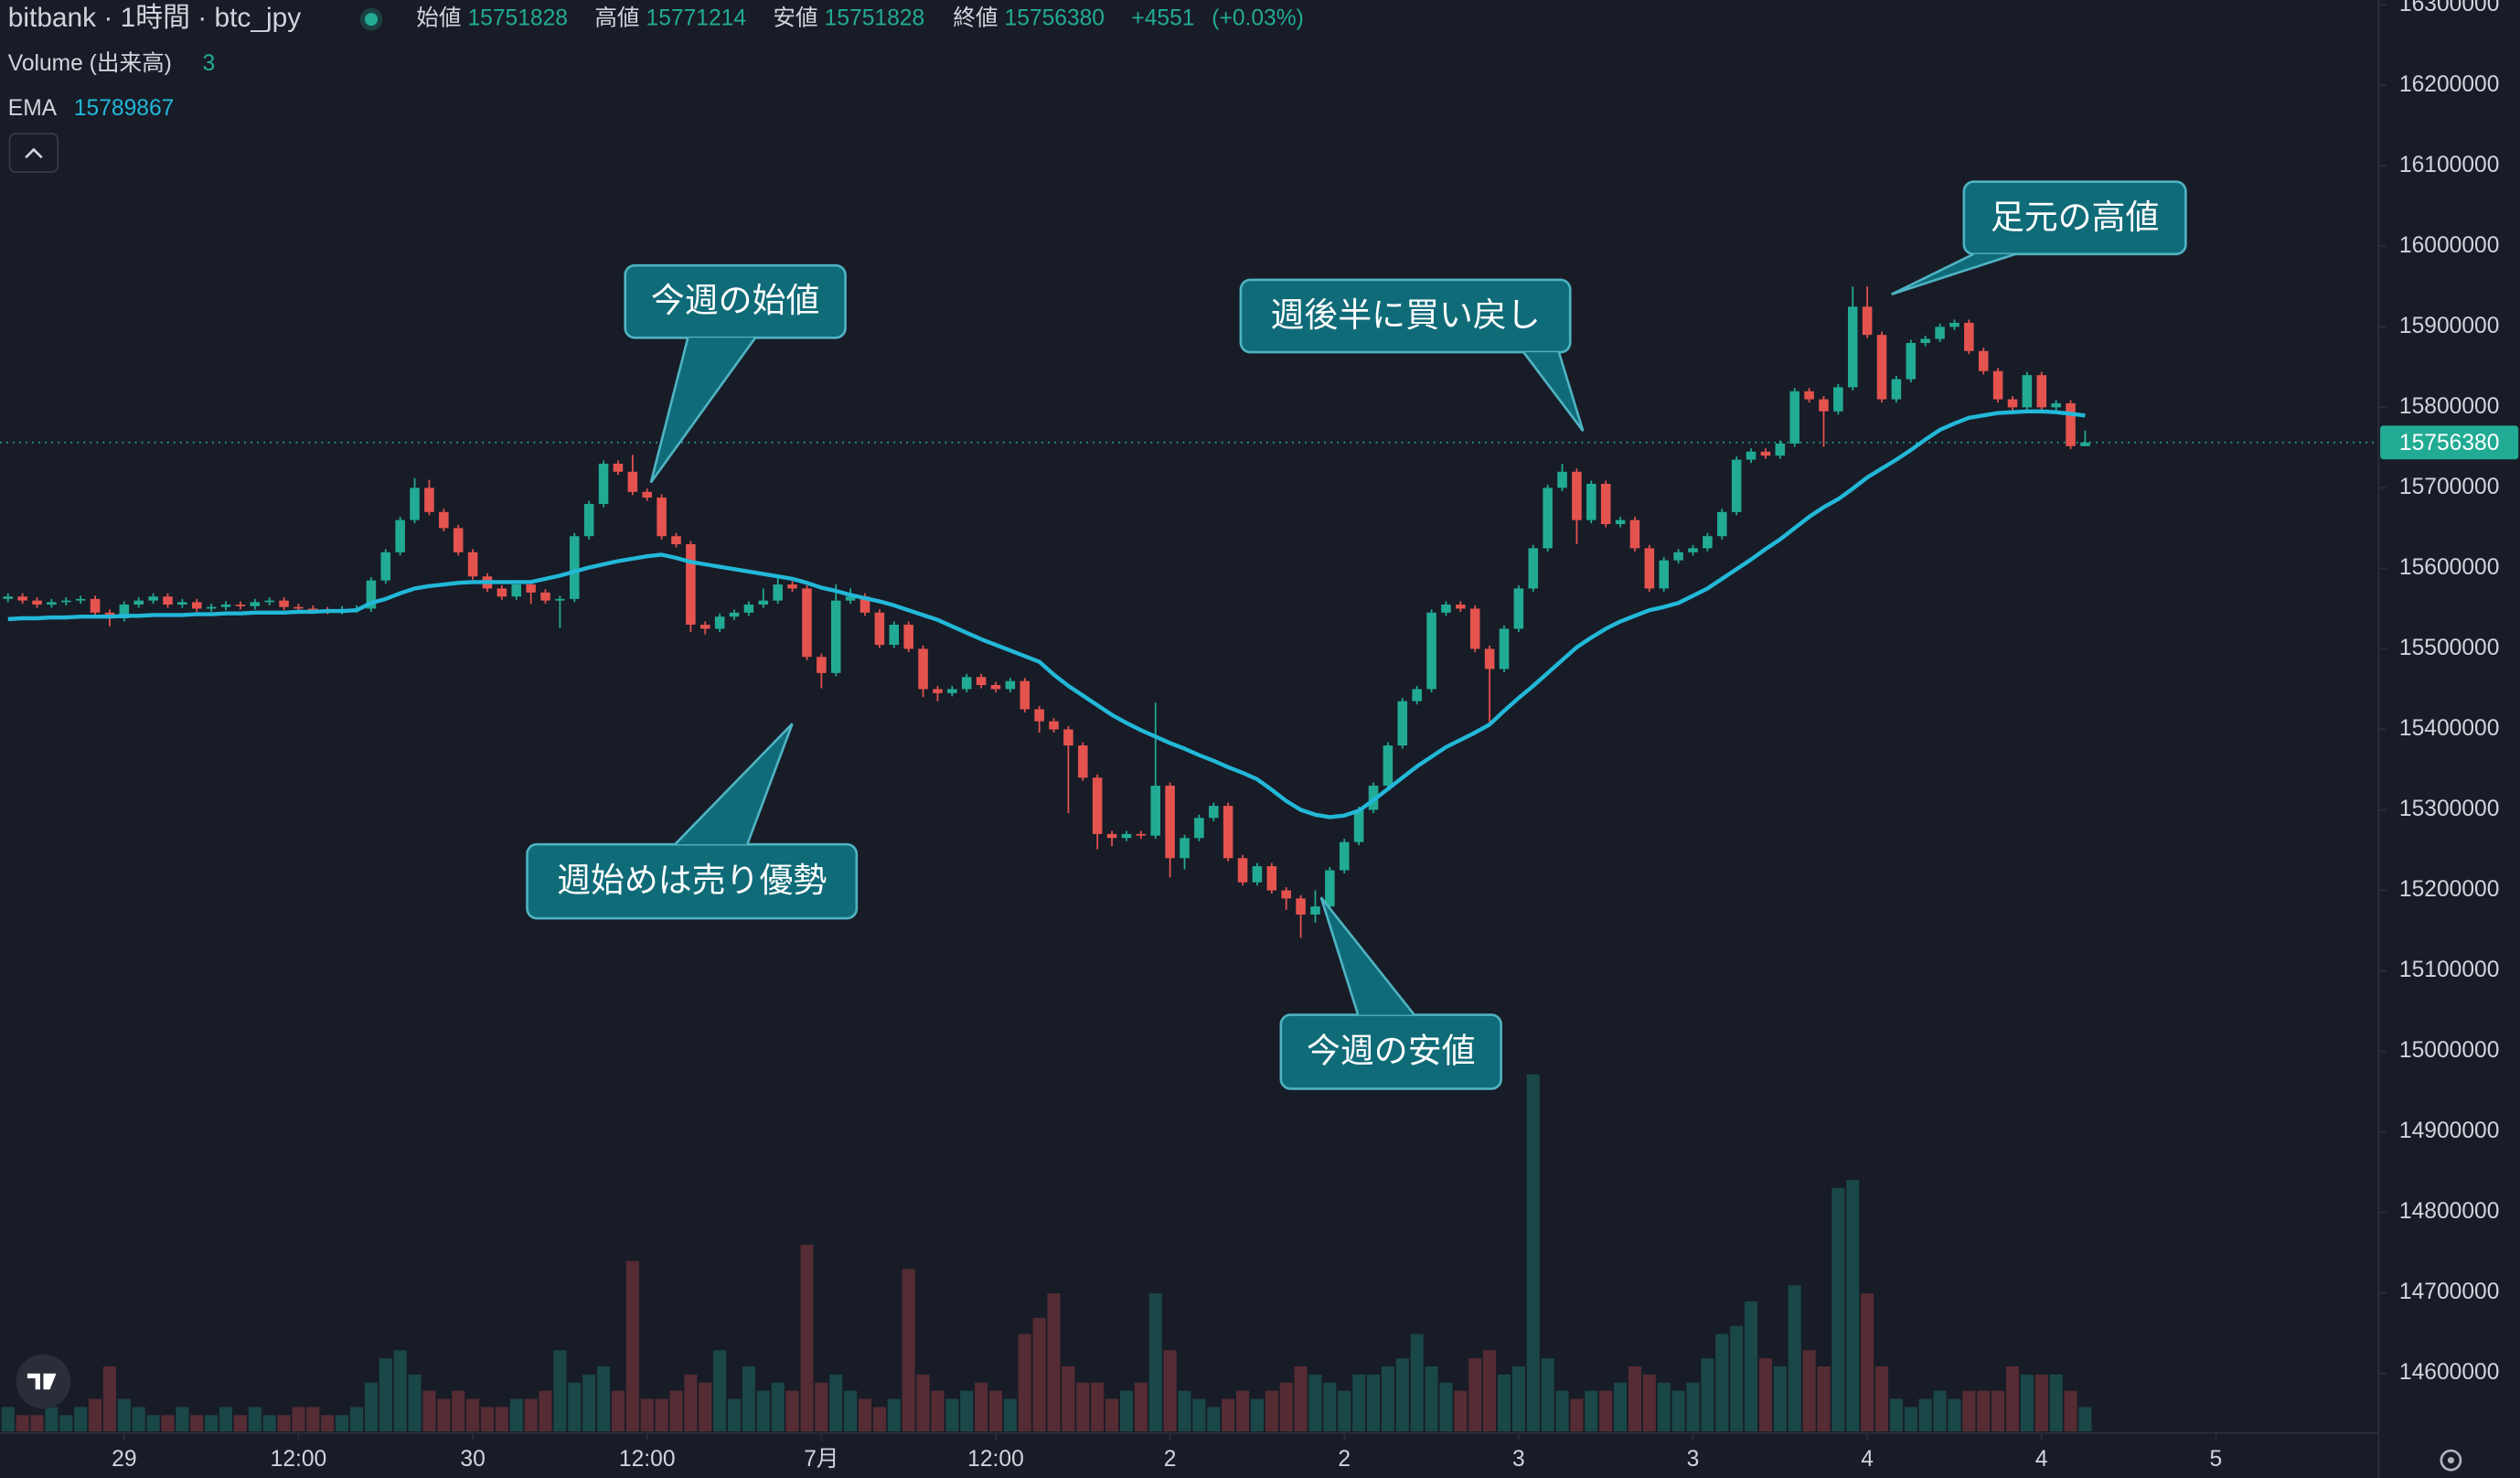 The width and height of the screenshot is (2520, 1478). Describe the element at coordinates (735, 300) in the screenshot. I see `callout-text: 今週の始値` at that location.